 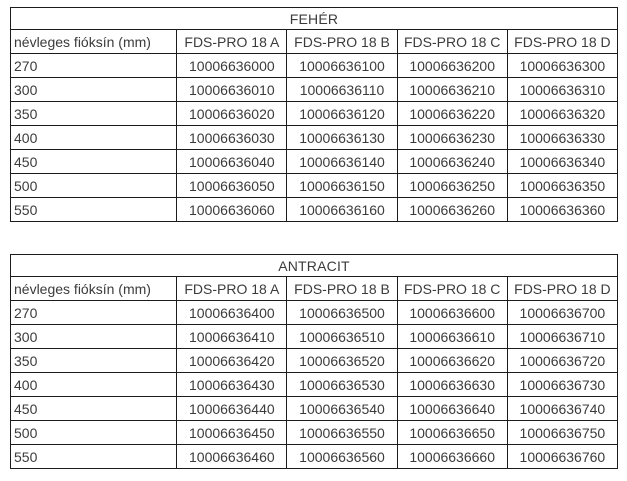 What do you see at coordinates (562, 336) in the screenshot?
I see `article-code-cell: 10006636710` at bounding box center [562, 336].